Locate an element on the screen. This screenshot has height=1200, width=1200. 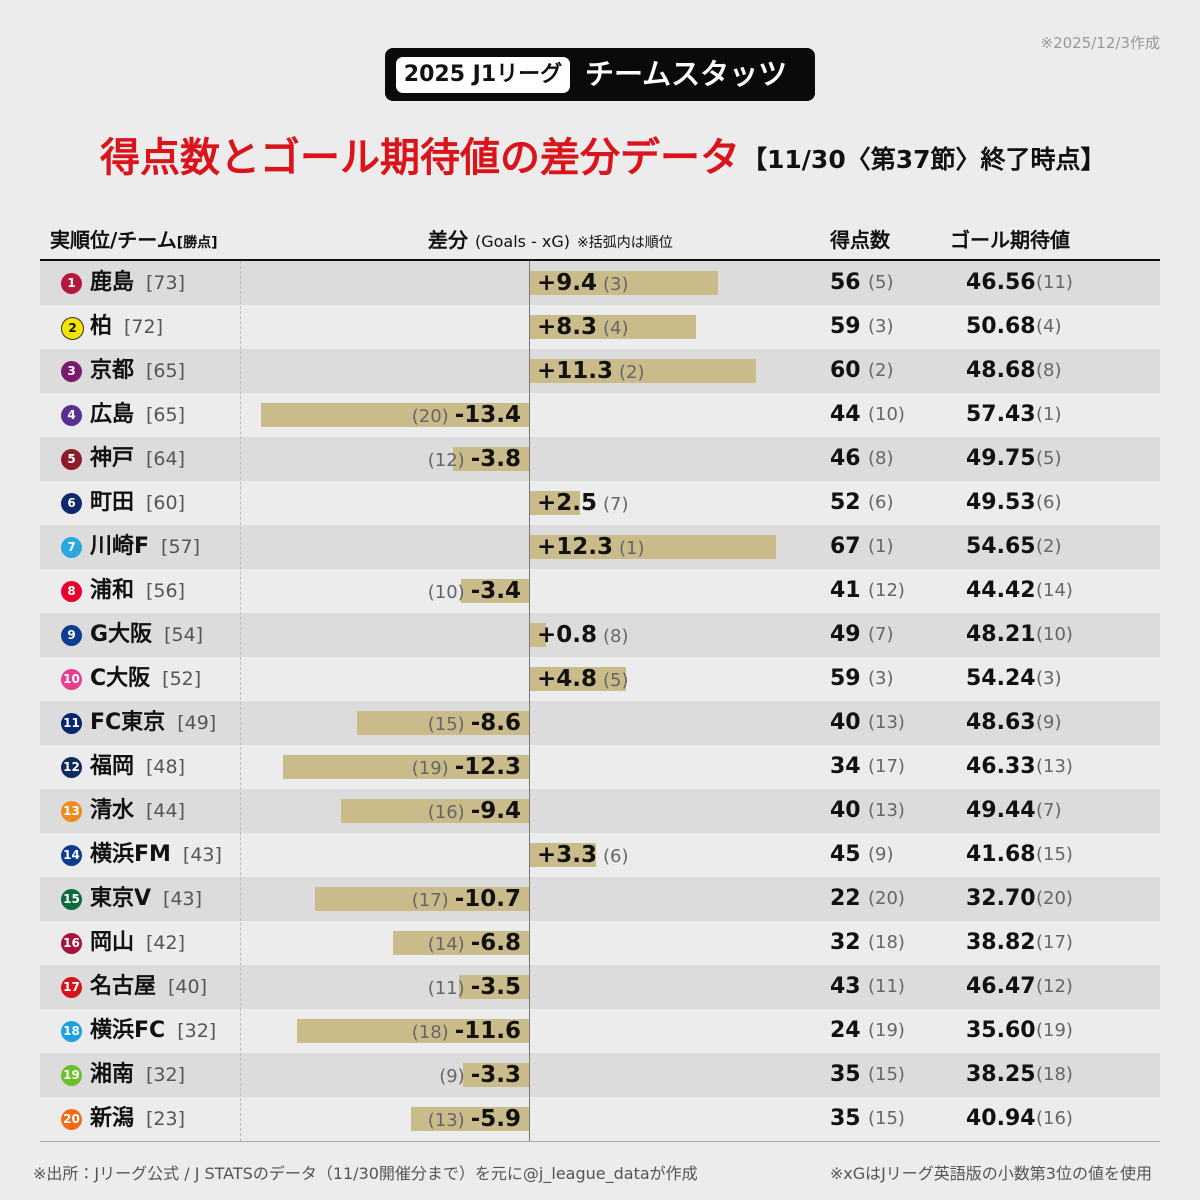
team-points: [73] is located at coordinates (166, 283).